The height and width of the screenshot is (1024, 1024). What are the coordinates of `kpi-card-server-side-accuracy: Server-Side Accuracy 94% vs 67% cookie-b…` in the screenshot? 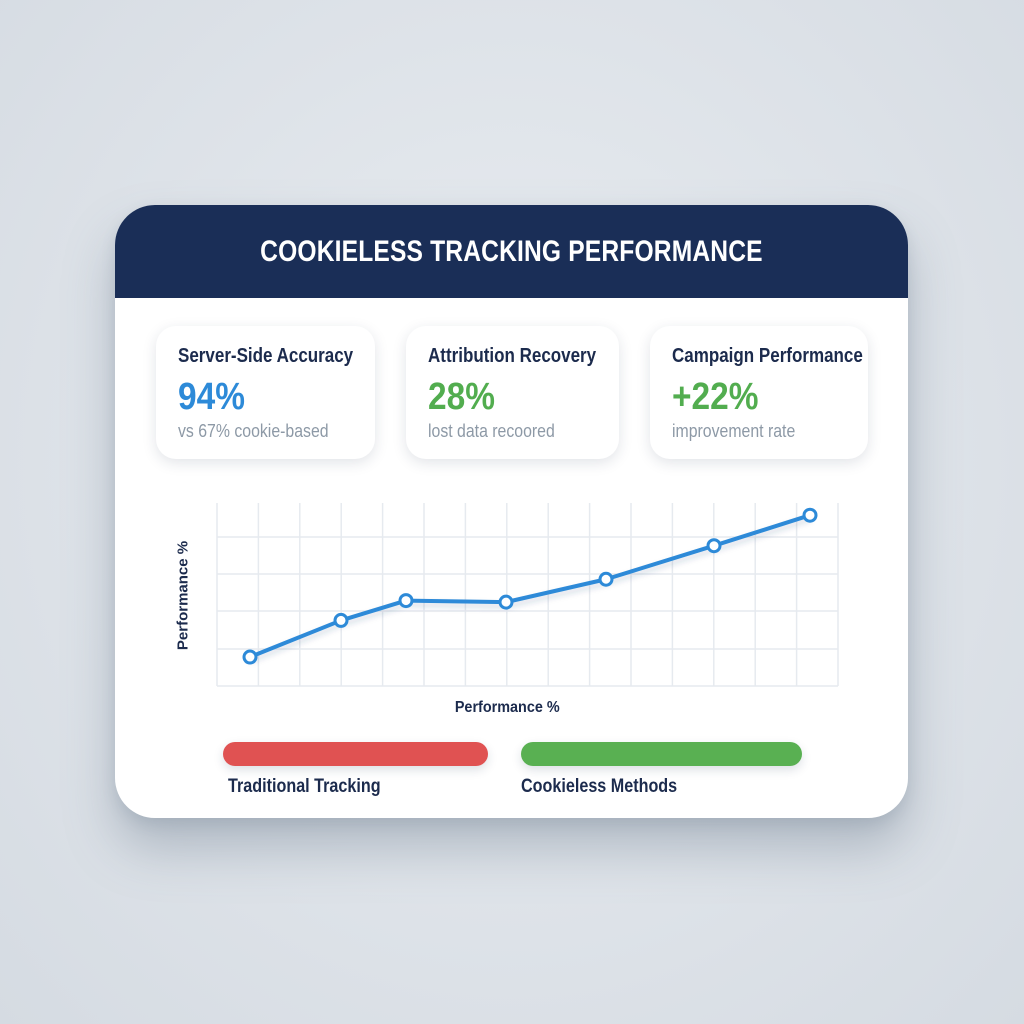 It's located at (265, 392).